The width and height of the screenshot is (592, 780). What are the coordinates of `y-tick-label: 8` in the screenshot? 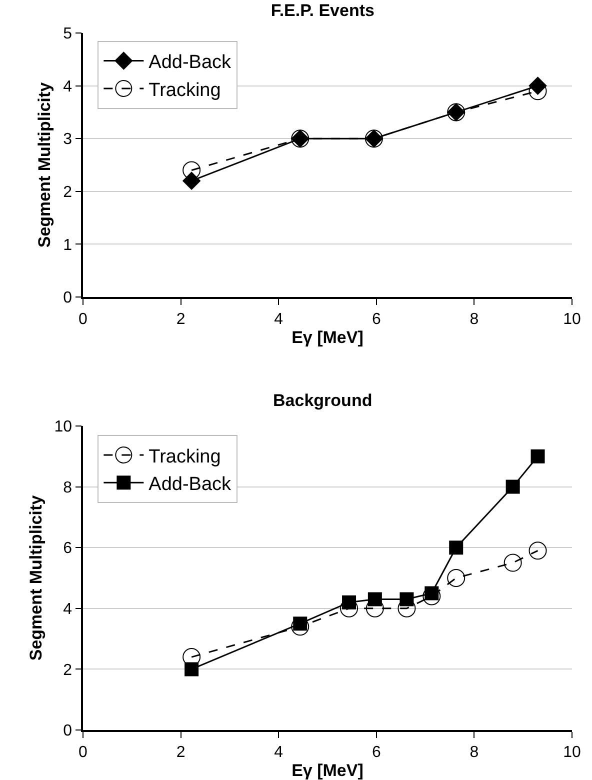 It's located at (67, 487).